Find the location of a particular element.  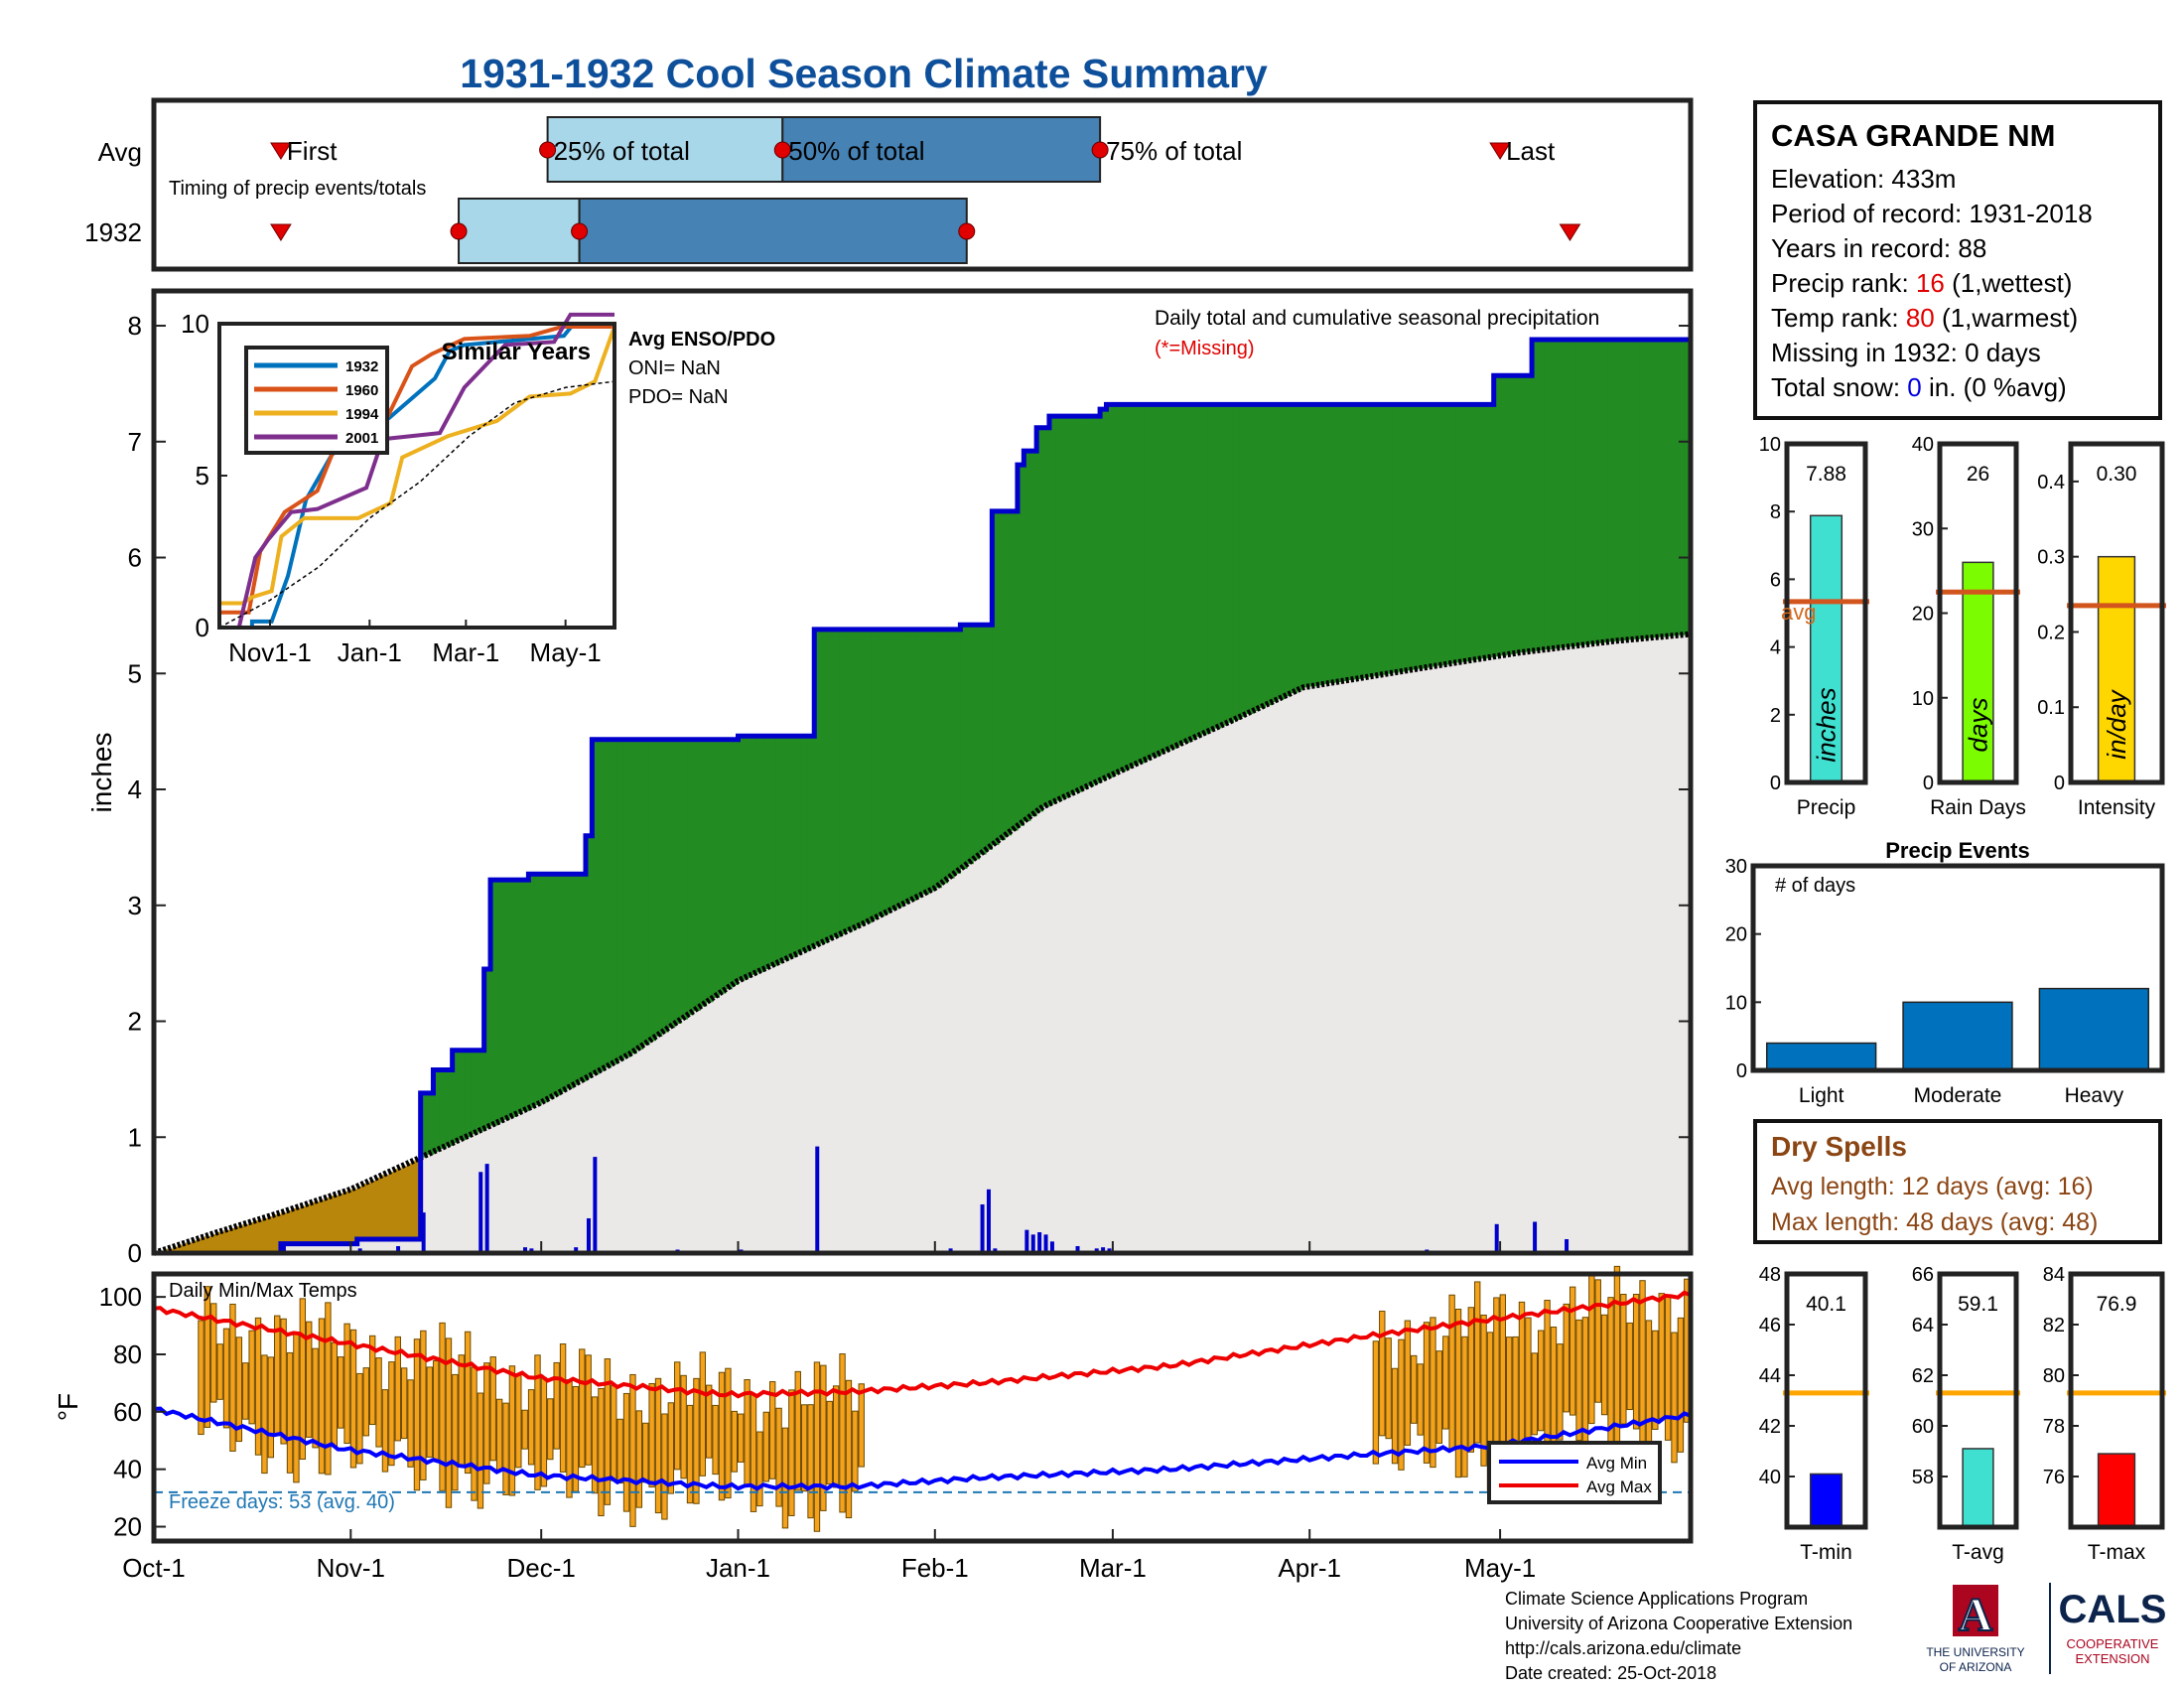

small-panel-ytick-label-temp-0: 42 is located at coordinates (1770, 1427).